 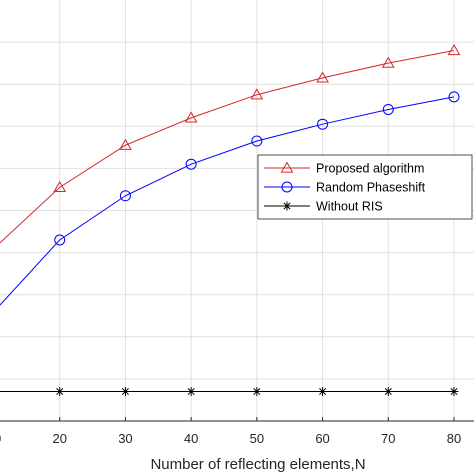 What do you see at coordinates (370, 169) in the screenshot?
I see `legend-label-0: Proposed algorithm` at bounding box center [370, 169].